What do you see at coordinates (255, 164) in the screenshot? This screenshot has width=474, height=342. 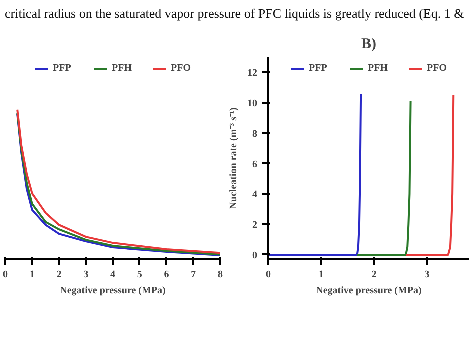 I see `y-tick-label: 6` at bounding box center [255, 164].